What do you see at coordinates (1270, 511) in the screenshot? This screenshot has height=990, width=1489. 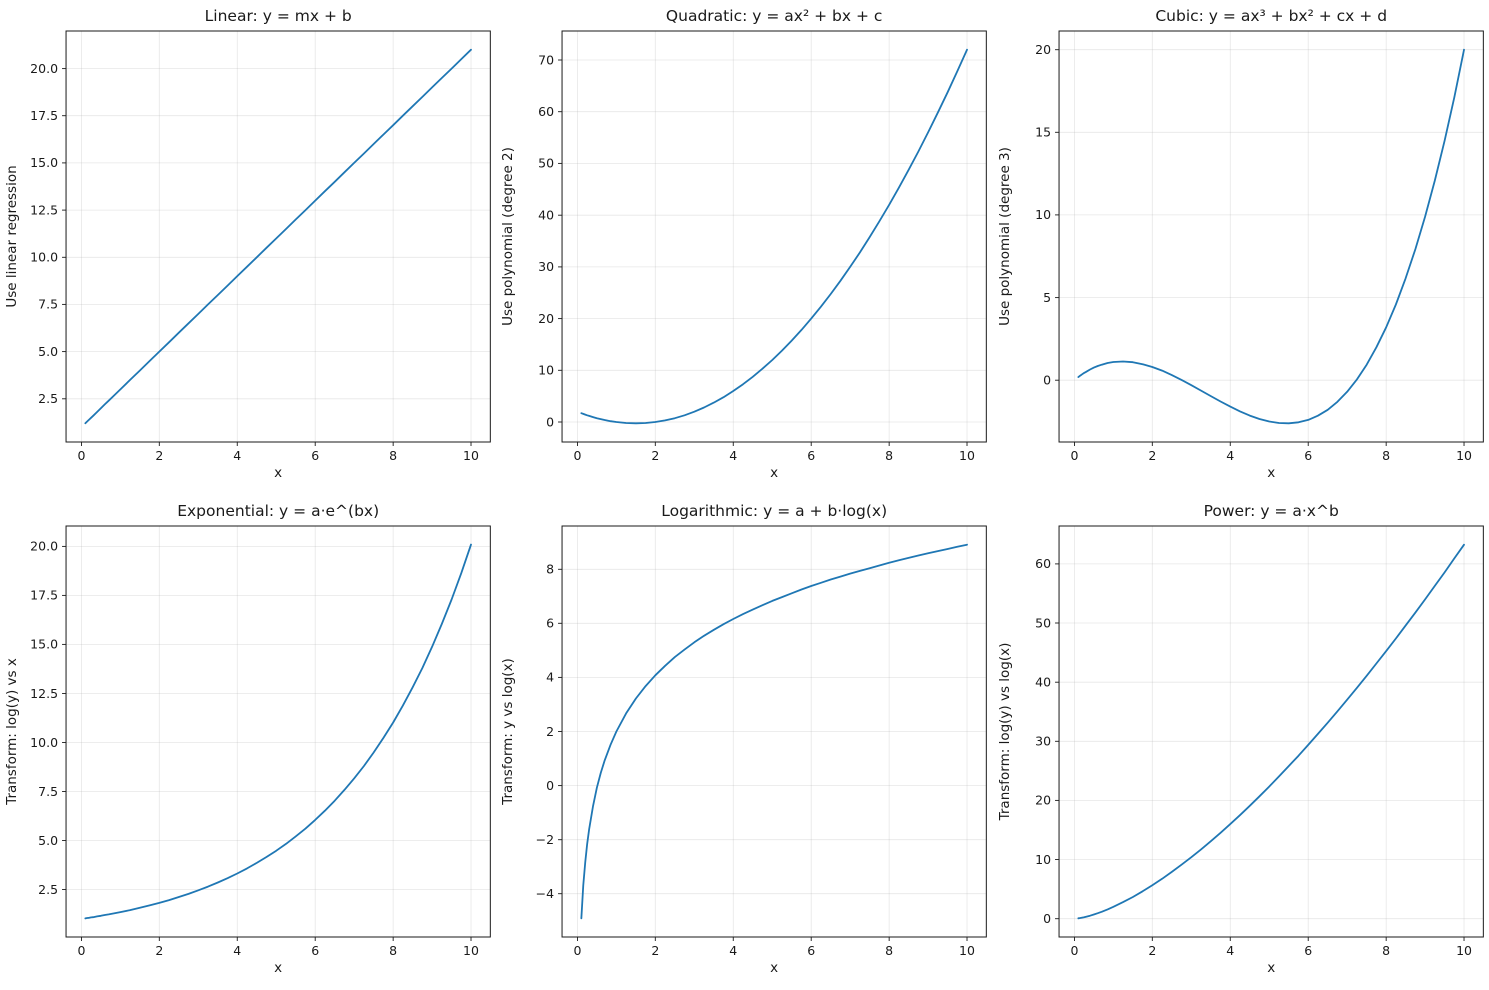 I see `chart-title-power: Power: y = a·x^b` at bounding box center [1270, 511].